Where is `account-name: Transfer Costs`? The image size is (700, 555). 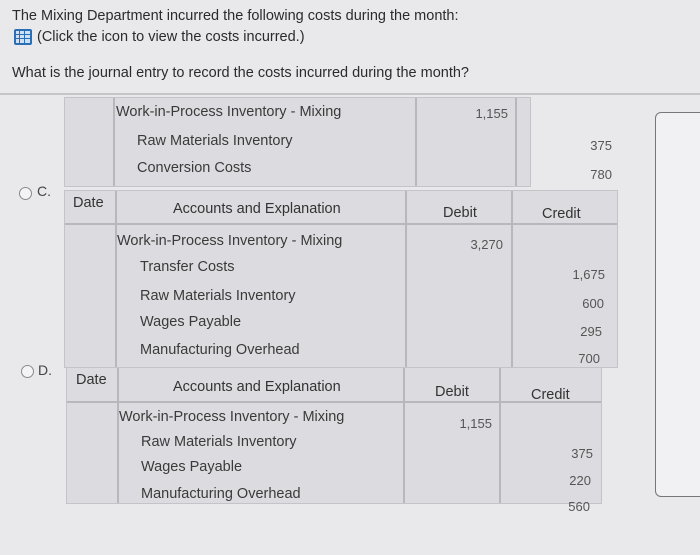 account-name: Transfer Costs is located at coordinates (187, 267).